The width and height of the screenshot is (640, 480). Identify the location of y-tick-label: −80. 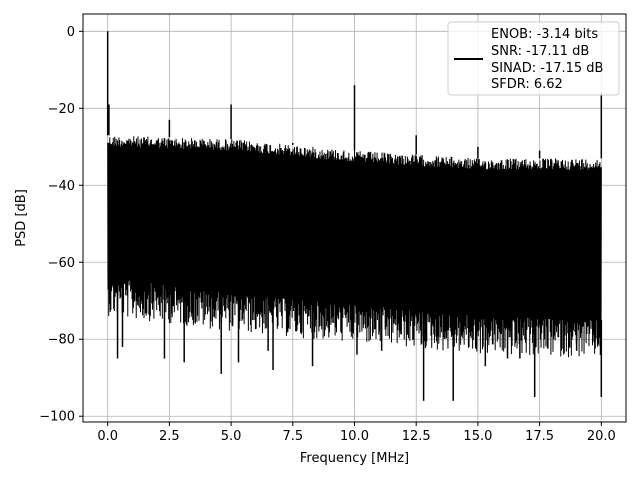
(61, 340).